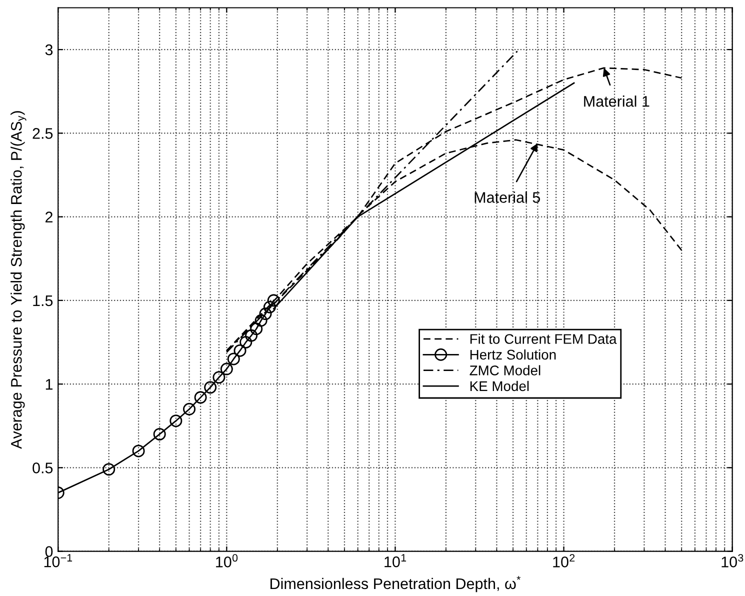 The image size is (745, 596). Describe the element at coordinates (395, 584) in the screenshot. I see `x-axis-title: Dimensionless Penetration Depth, ω$^{*}$` at that location.